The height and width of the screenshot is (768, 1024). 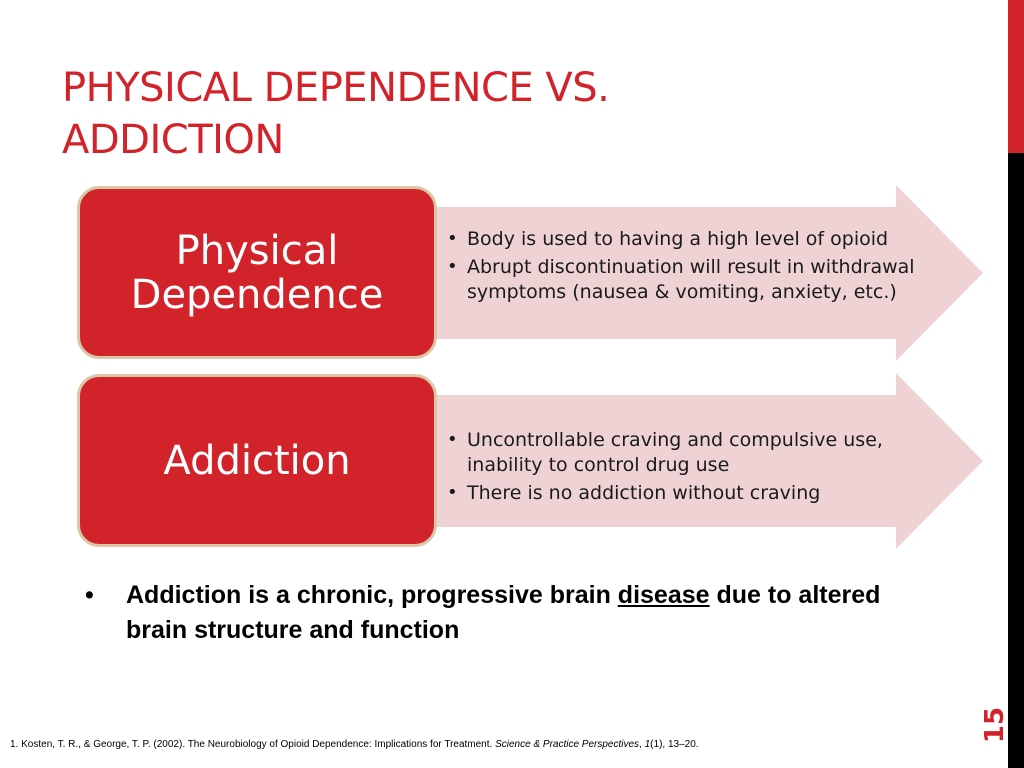 What do you see at coordinates (412, 114) in the screenshot?
I see `slide-title: PHYSICAL DEPENDENCE VS. ADDICTION` at bounding box center [412, 114].